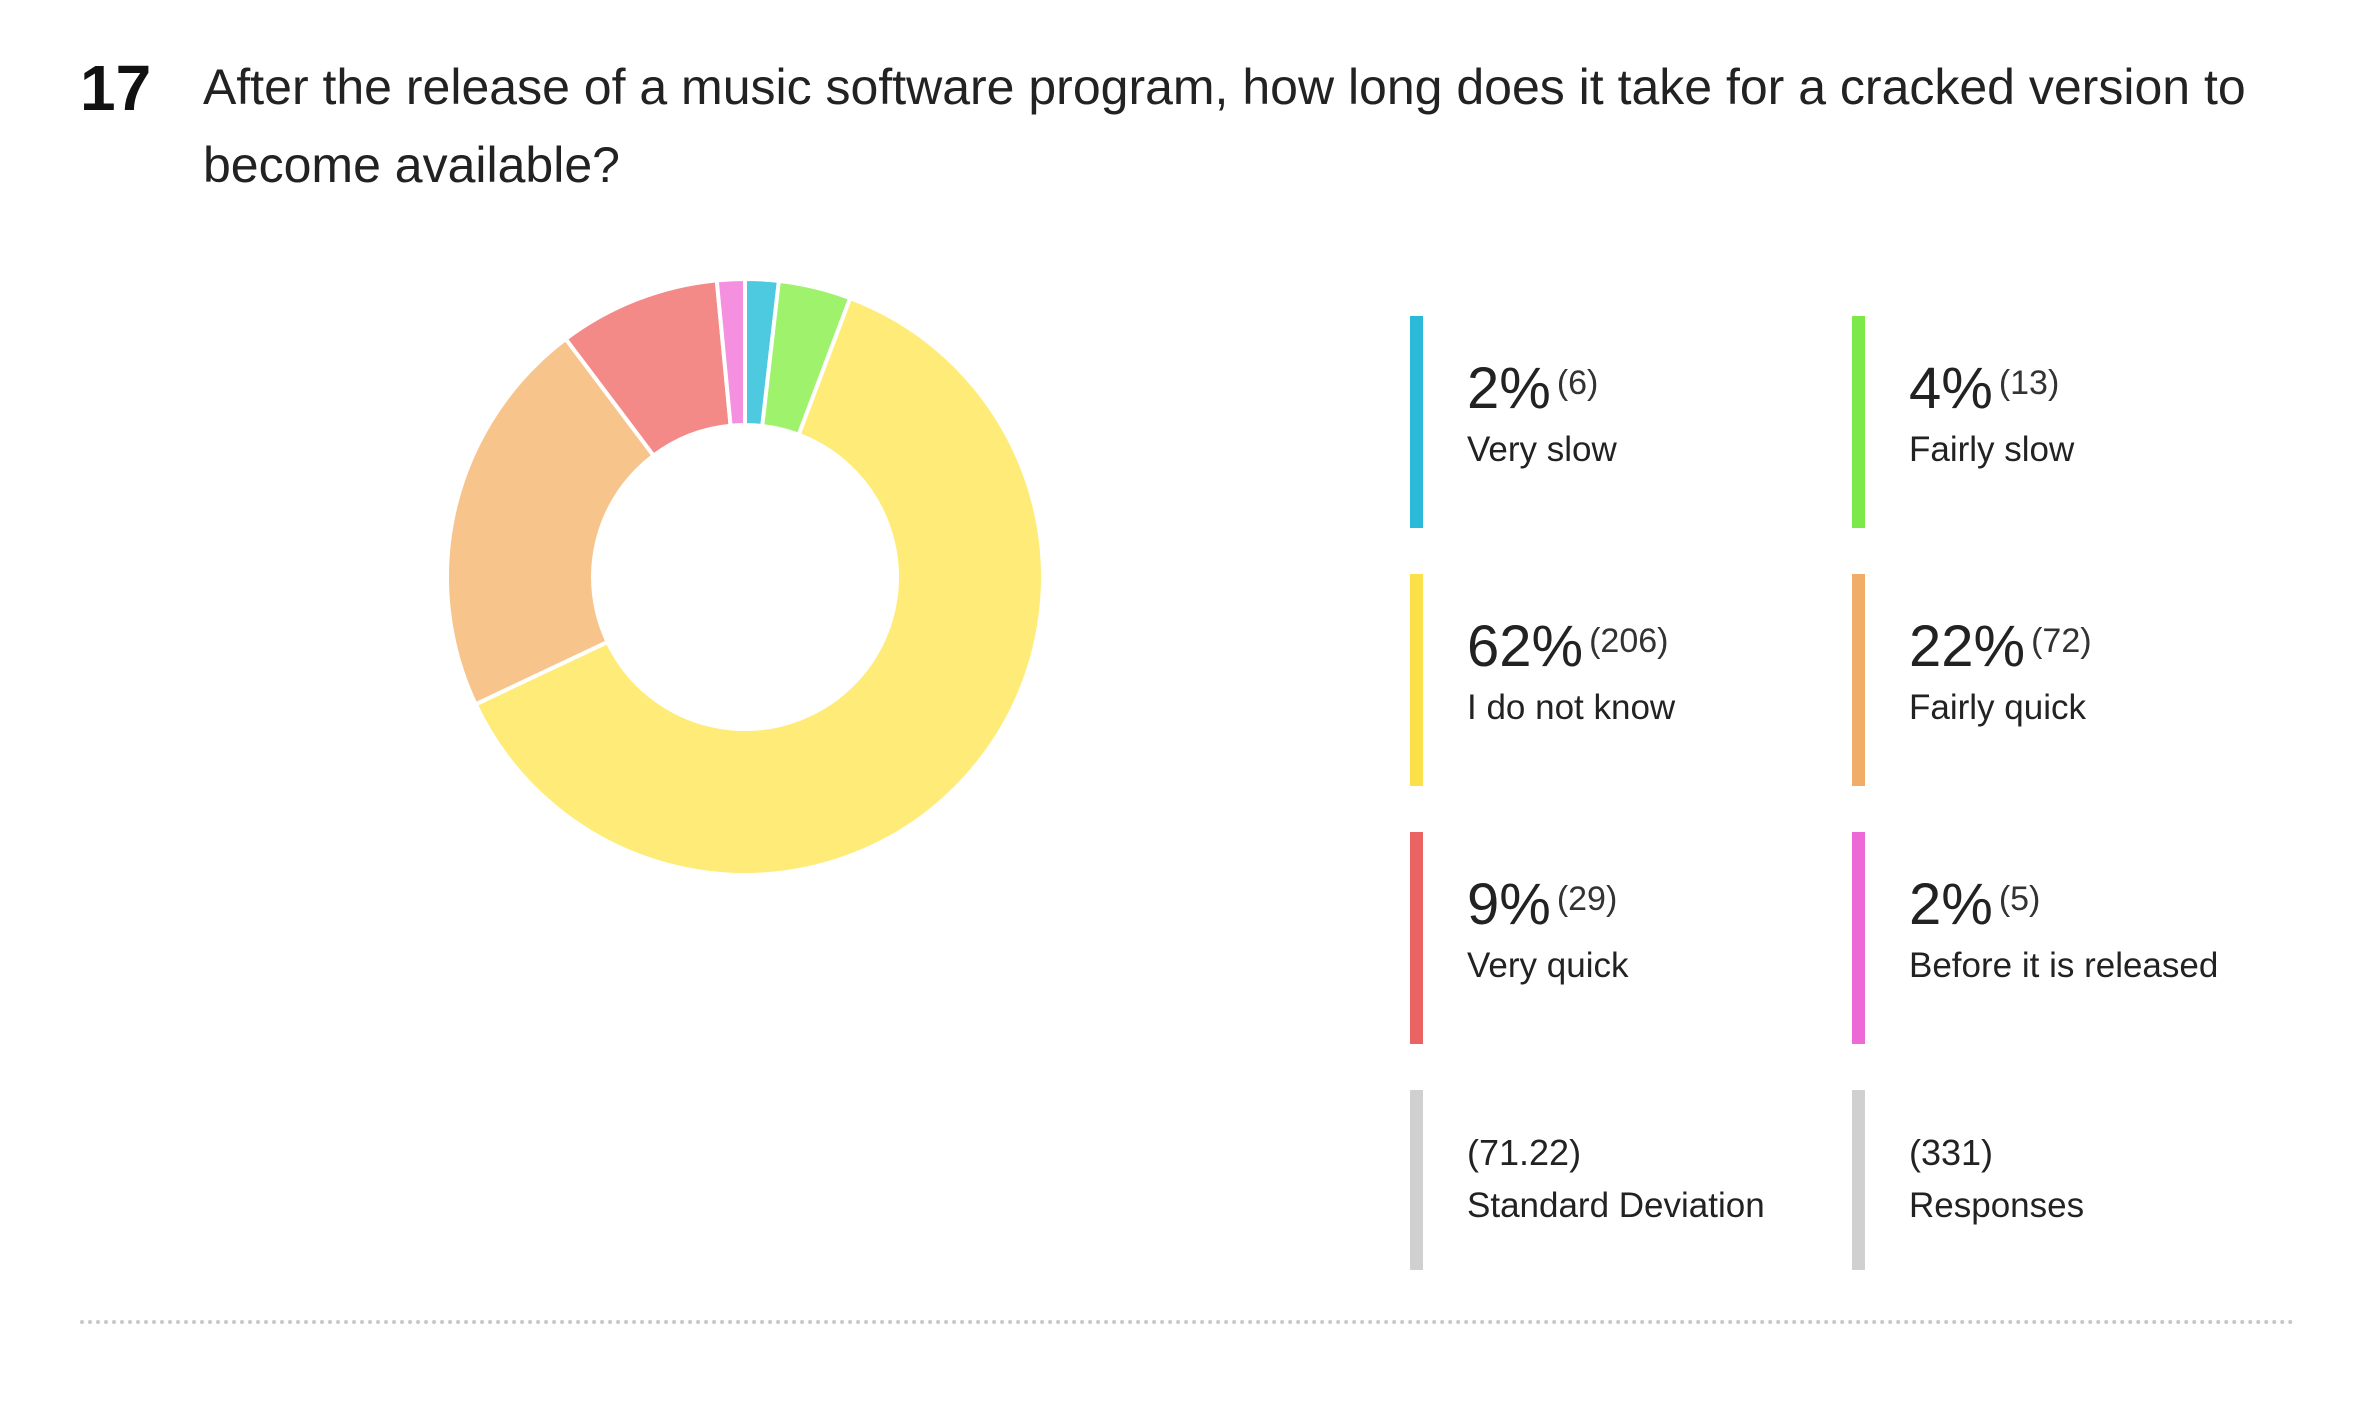  What do you see at coordinates (1187, 1322) in the screenshot?
I see `section-divider` at bounding box center [1187, 1322].